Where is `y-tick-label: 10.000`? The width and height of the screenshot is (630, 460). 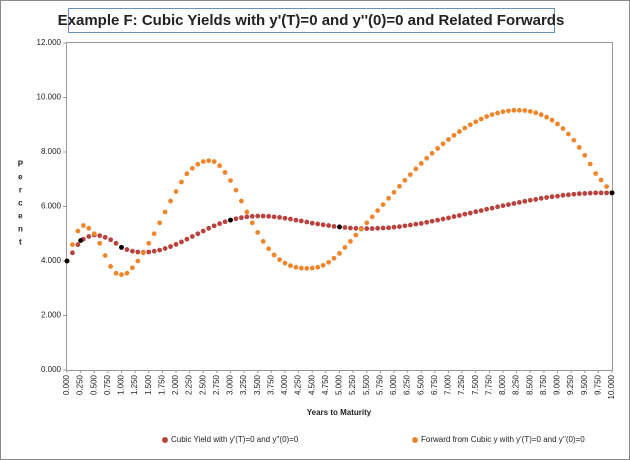 y-tick-label: 10.000 is located at coordinates (49, 97).